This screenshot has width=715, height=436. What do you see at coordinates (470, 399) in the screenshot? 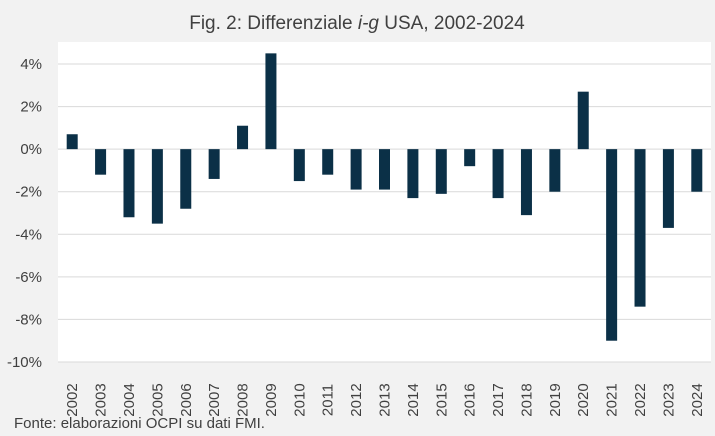
I see `x-tick-label: 2016` at bounding box center [470, 399].